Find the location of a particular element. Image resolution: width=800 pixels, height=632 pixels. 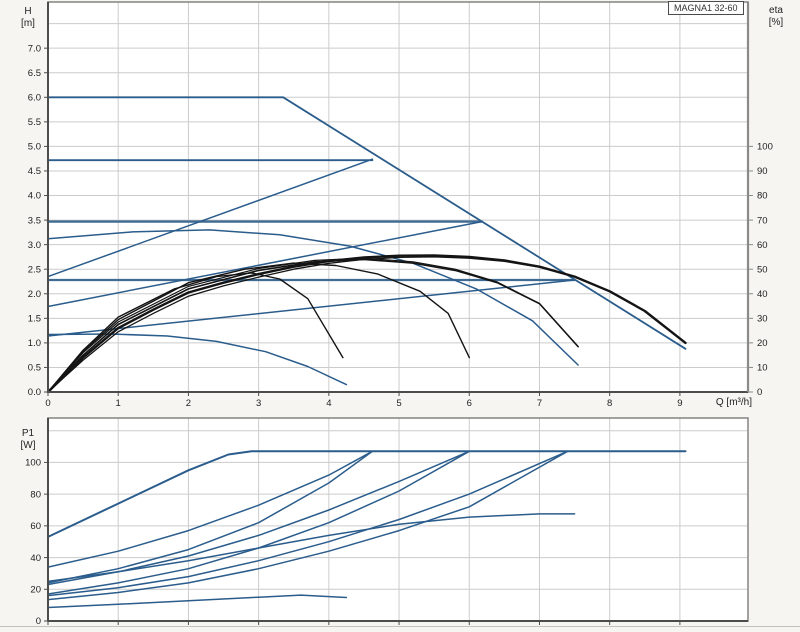

q-axis-label-text: Q [m³/h] is located at coordinates (733, 402).